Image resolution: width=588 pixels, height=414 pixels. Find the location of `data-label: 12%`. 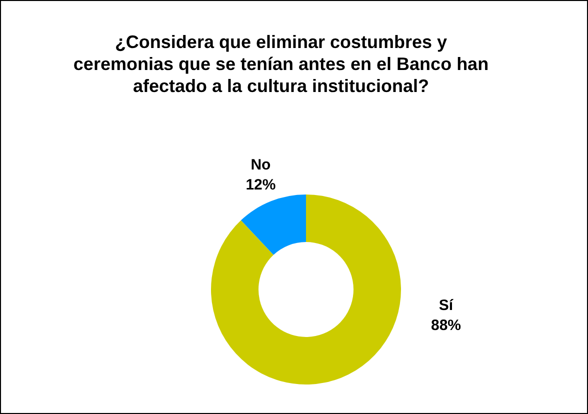

data-label: 12% is located at coordinates (261, 185).